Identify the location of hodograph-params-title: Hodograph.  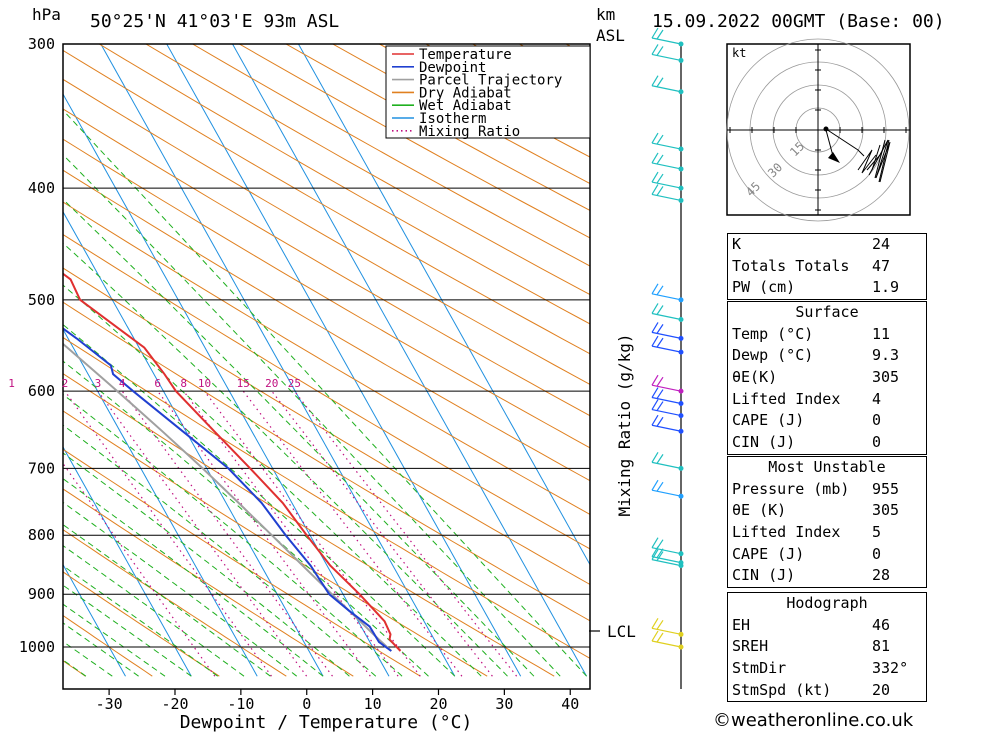
(827, 603).